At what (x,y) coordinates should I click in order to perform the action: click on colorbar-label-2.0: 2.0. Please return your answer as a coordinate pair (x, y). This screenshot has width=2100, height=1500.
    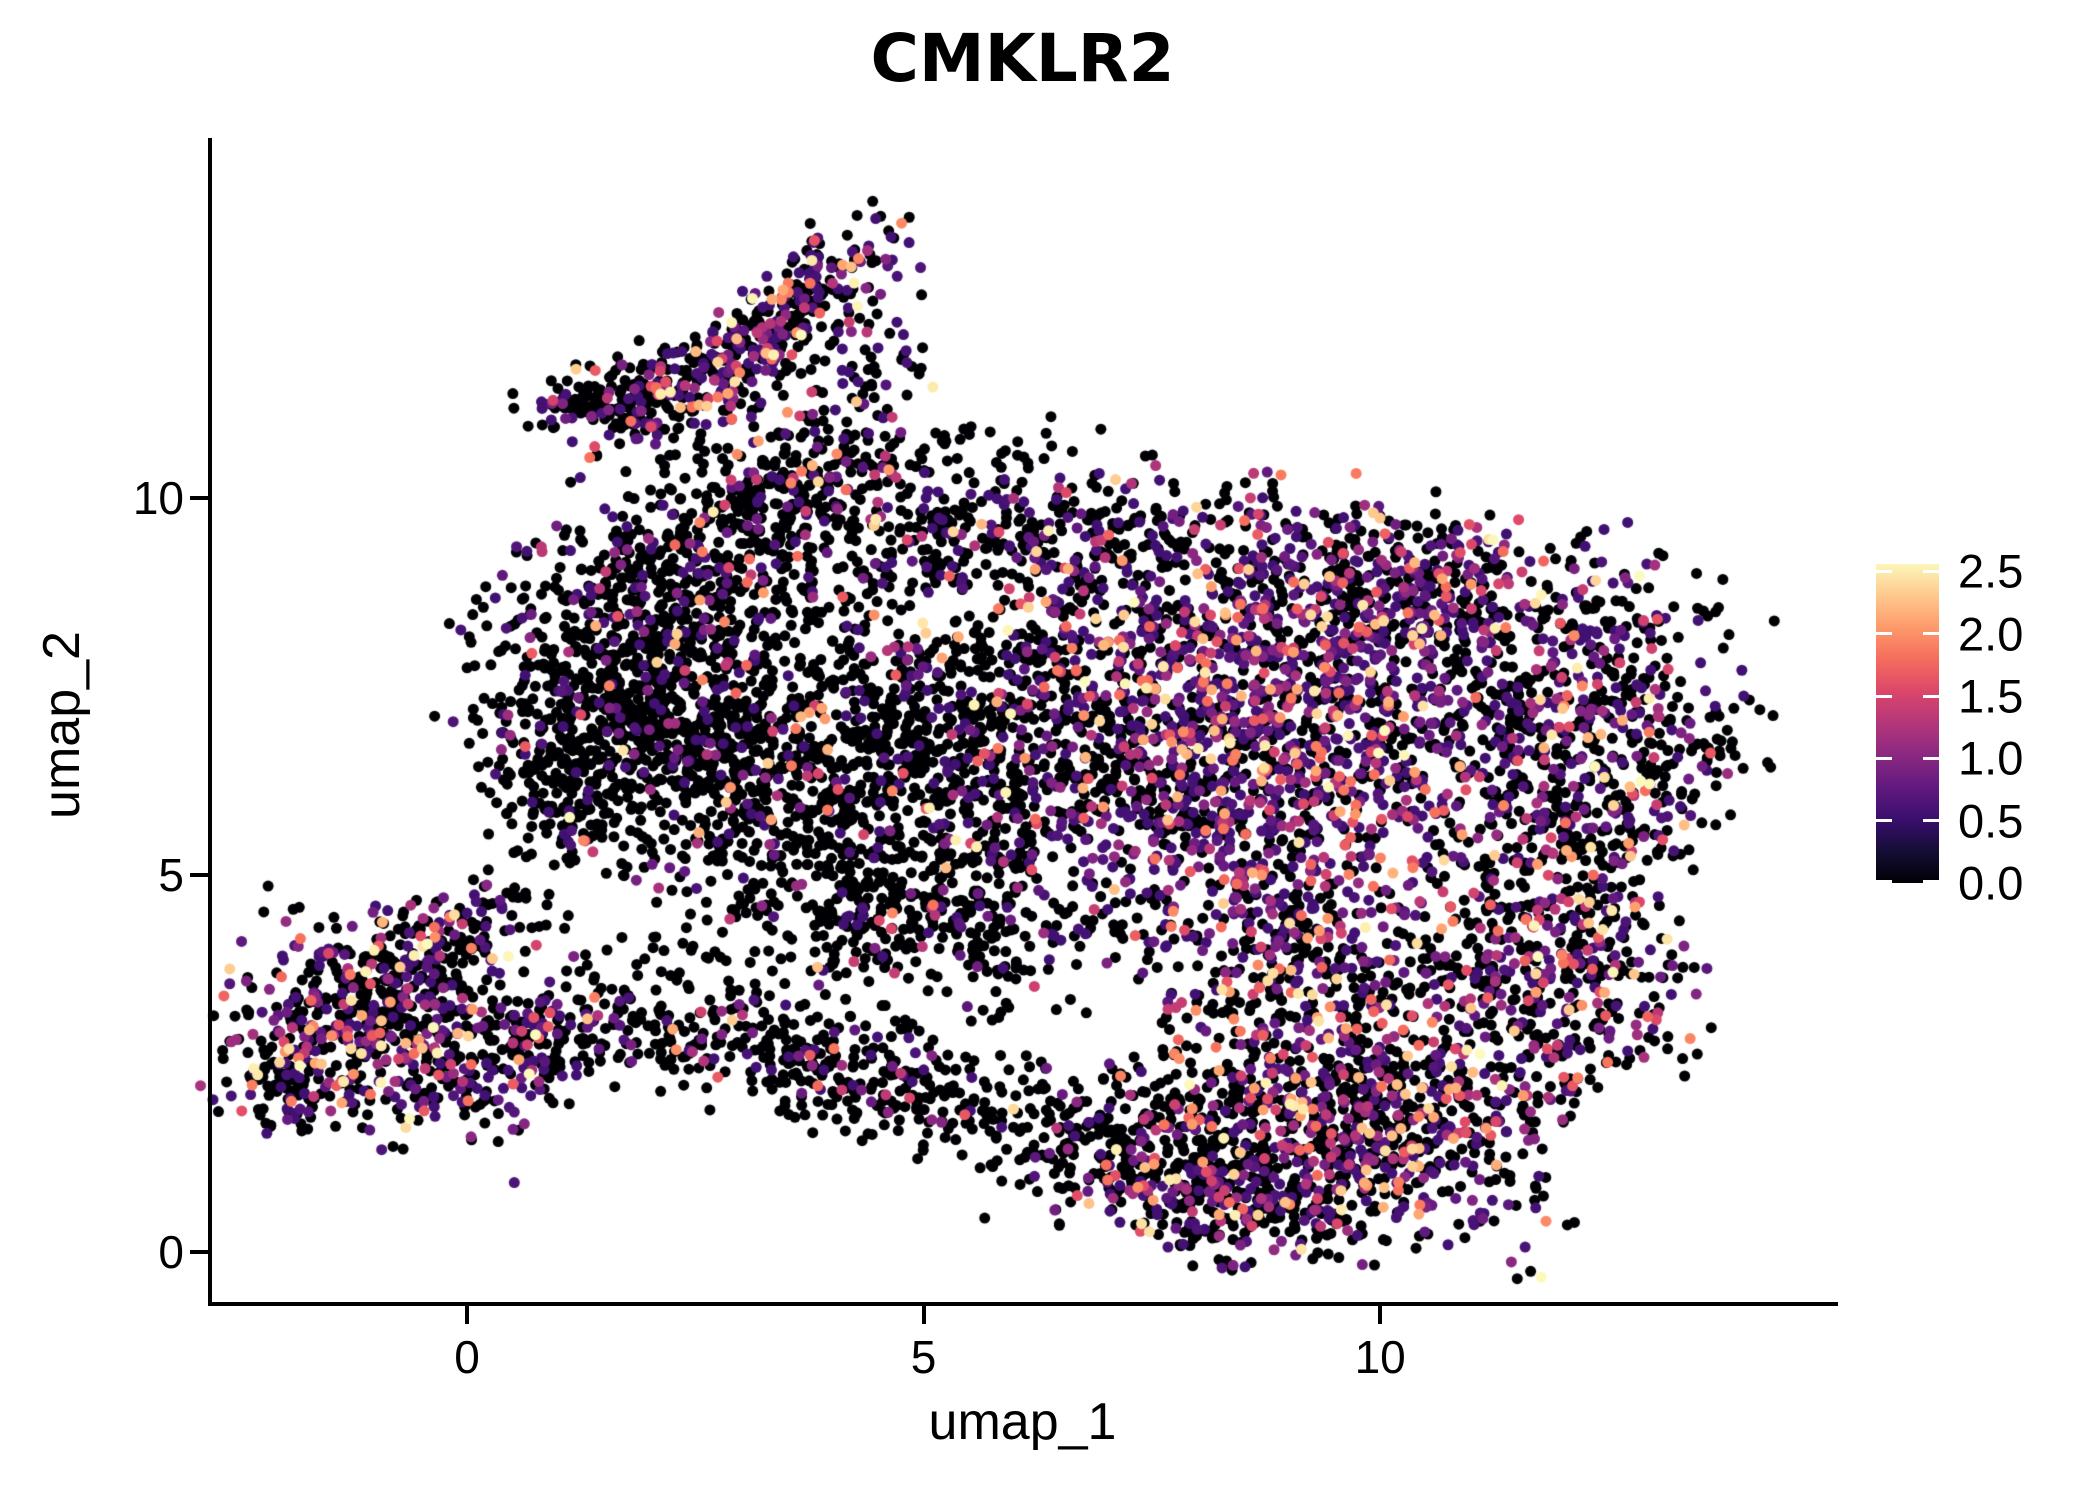
    Looking at the image, I should click on (1991, 634).